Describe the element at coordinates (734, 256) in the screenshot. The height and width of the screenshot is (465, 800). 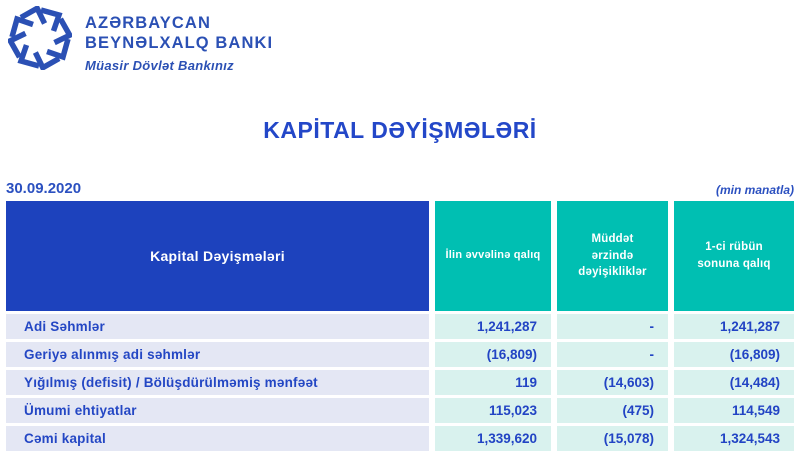
I see `table-header-col-quarter-end-balance: 1-ci rübün sonuna qalıq` at that location.